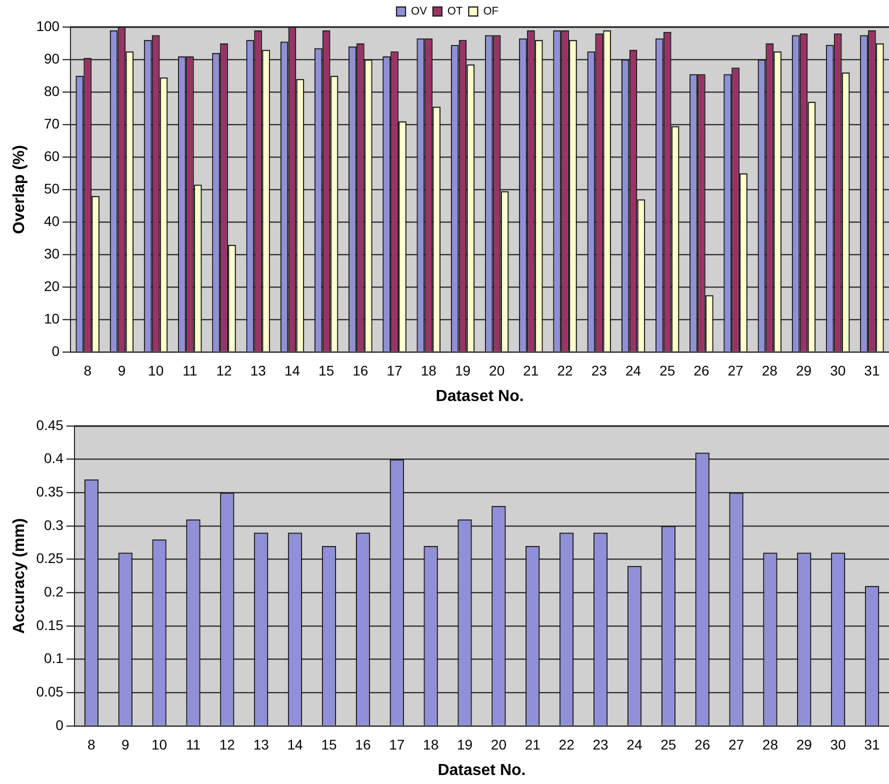 Image resolution: width=889 pixels, height=784 pixels. What do you see at coordinates (54, 524) in the screenshot?
I see `y-tick-label: 0.3` at bounding box center [54, 524].